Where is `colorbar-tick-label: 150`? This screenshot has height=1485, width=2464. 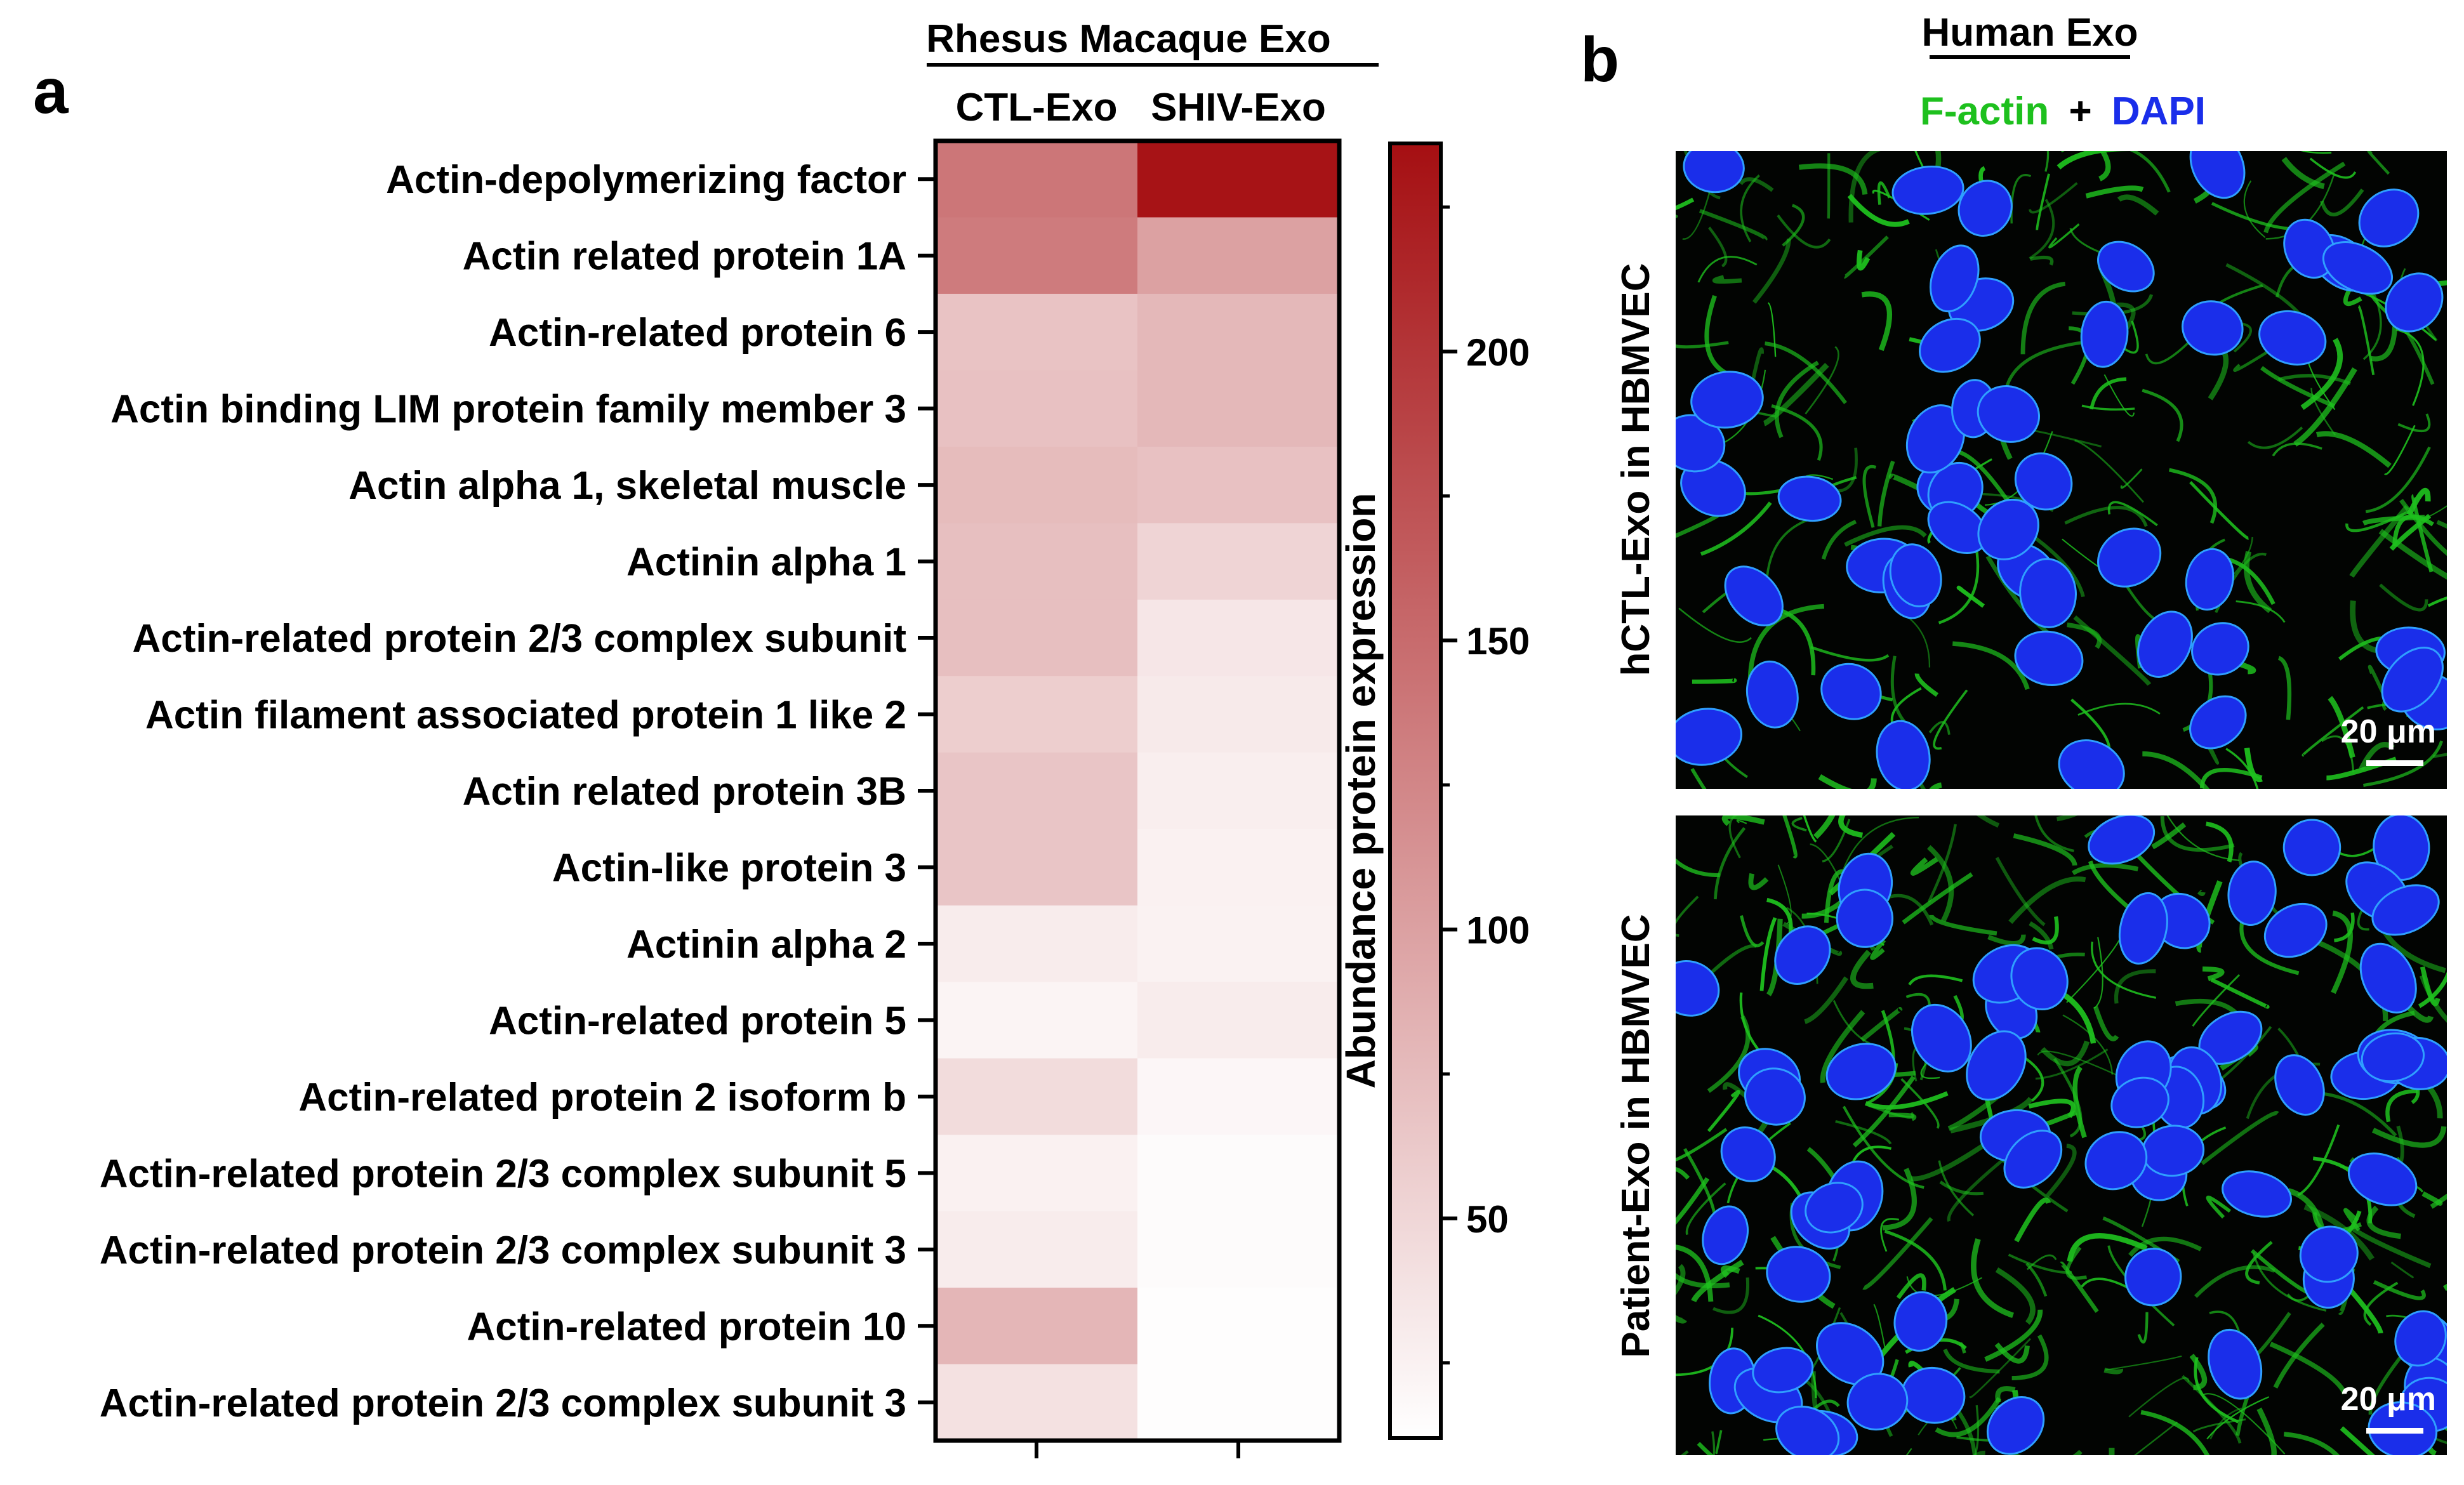
colorbar-tick-label: 150 is located at coordinates (1498, 641).